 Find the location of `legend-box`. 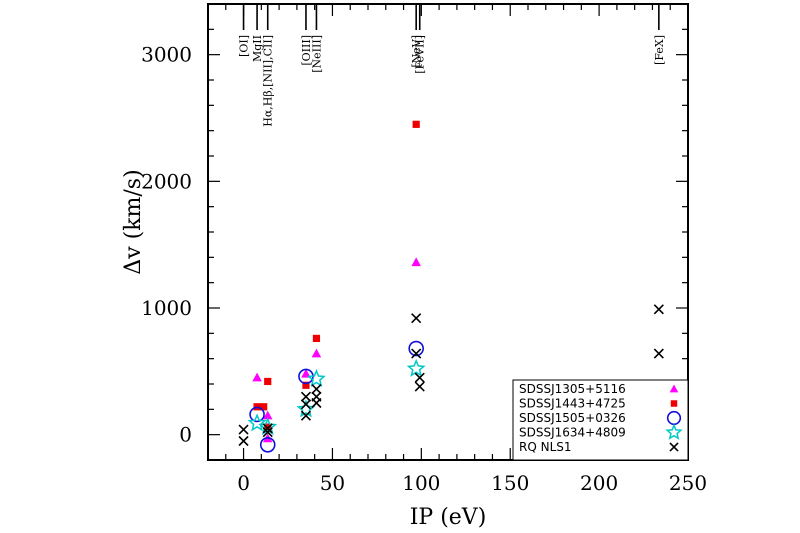

legend-box is located at coordinates (600, 420).